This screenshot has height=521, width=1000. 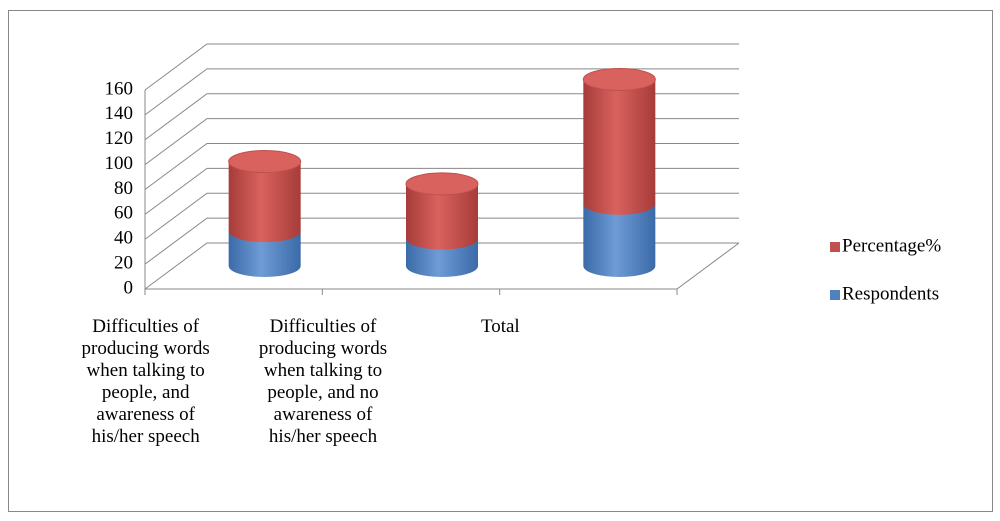 I want to click on legend-label: Respondents, so click(x=890, y=293).